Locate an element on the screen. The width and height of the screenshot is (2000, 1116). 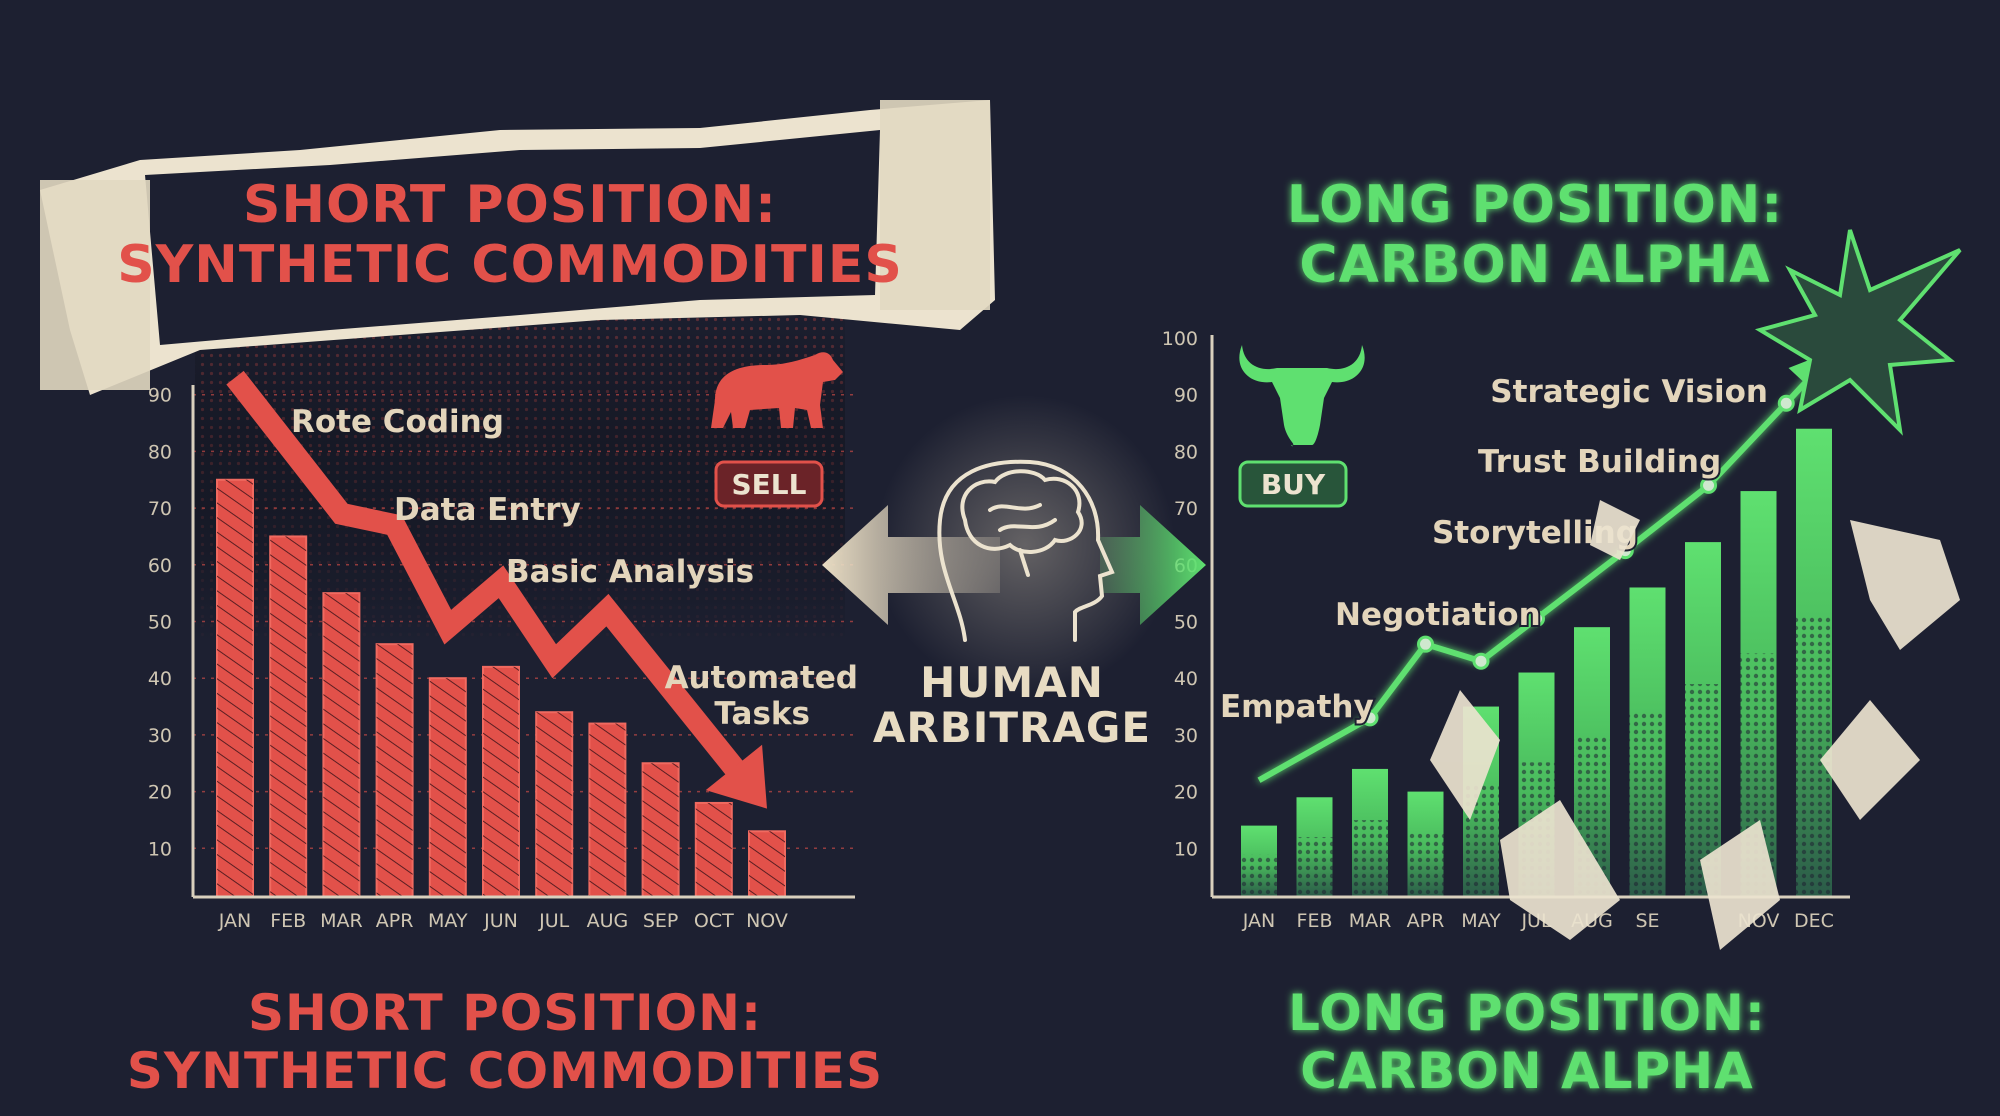
top-left-title-line1: SHORT POSITION: is located at coordinates (510, 205).